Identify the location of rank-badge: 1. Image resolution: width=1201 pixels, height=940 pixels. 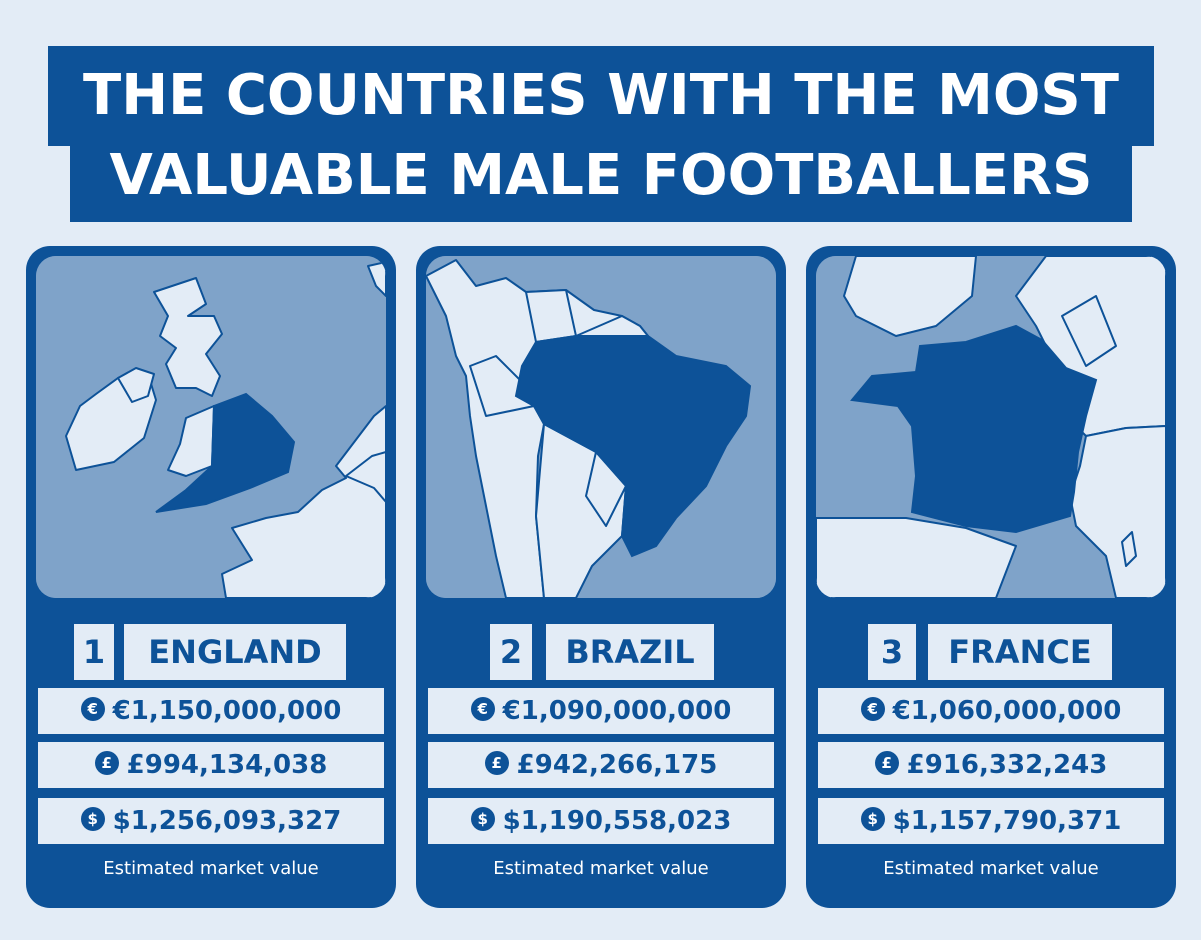
(94, 652).